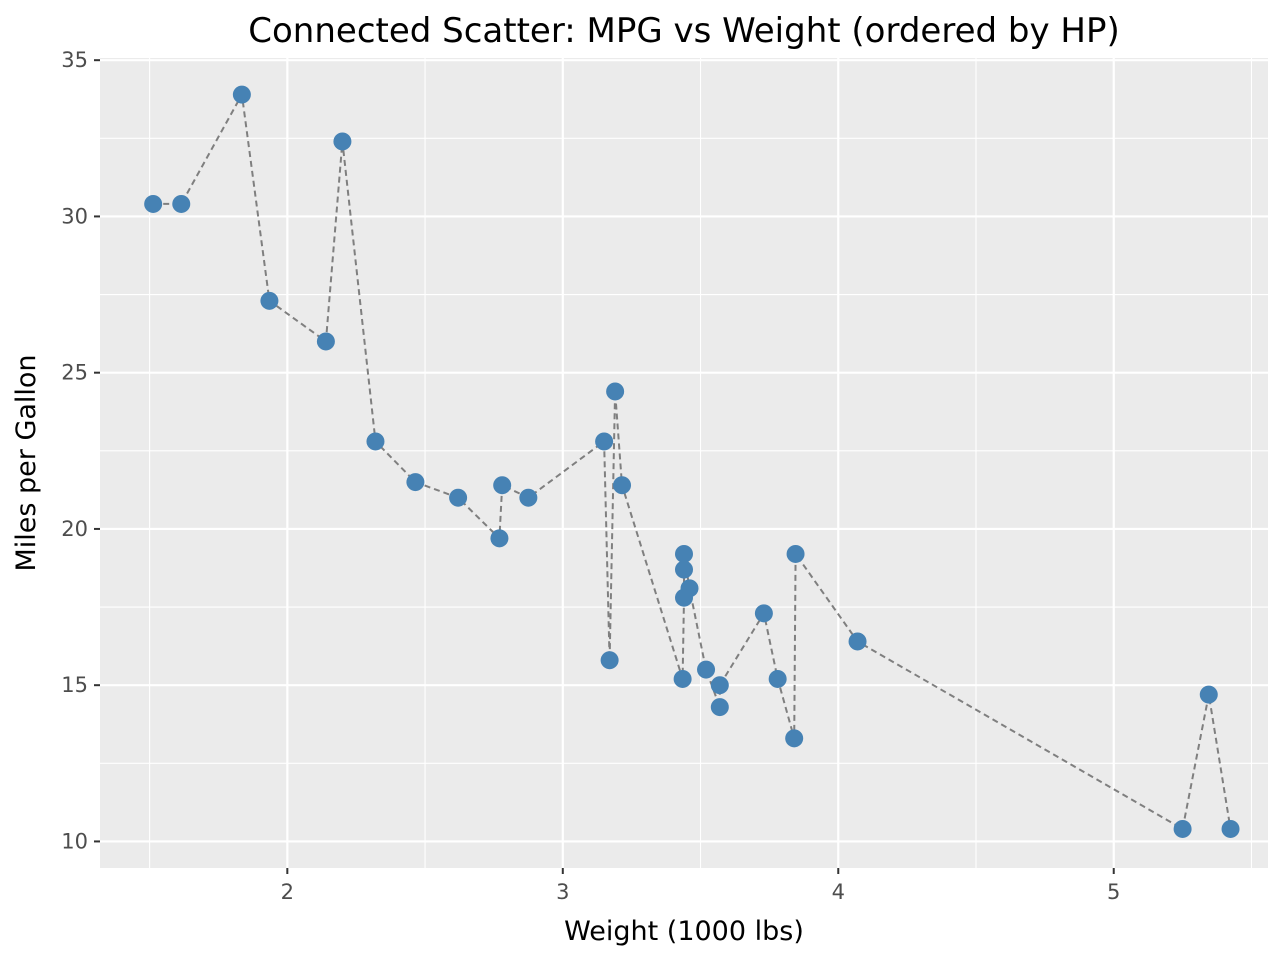 This screenshot has width=1280, height=964. What do you see at coordinates (1113, 892) in the screenshot?
I see `x-tick-label: 5` at bounding box center [1113, 892].